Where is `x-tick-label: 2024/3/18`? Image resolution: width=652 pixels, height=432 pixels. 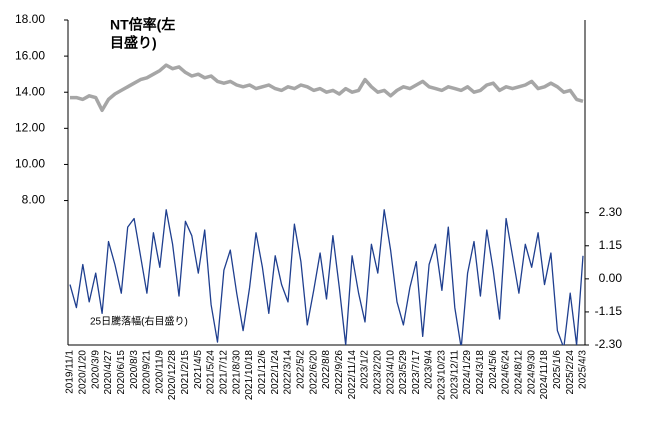 x-tick-label: 2024/3/18 is located at coordinates (480, 372).